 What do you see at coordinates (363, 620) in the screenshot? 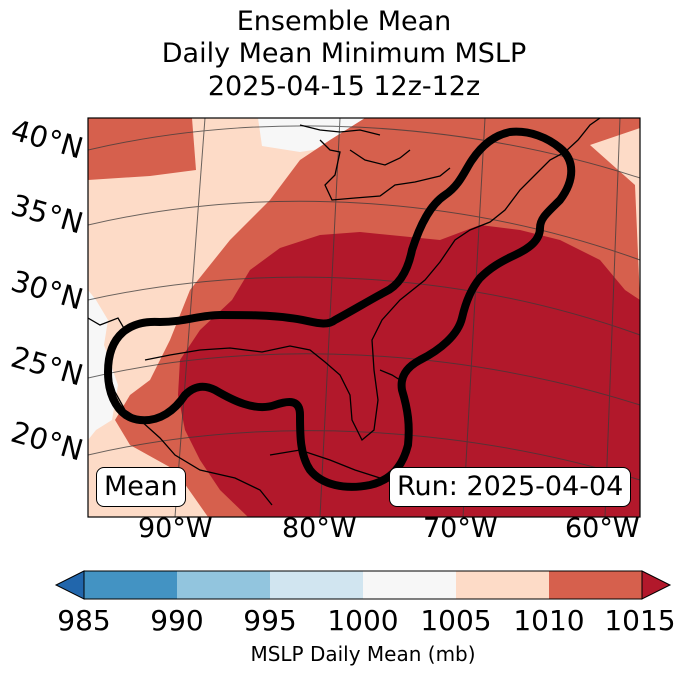
I see `colorbar-tick-1000: 1000` at bounding box center [363, 620].